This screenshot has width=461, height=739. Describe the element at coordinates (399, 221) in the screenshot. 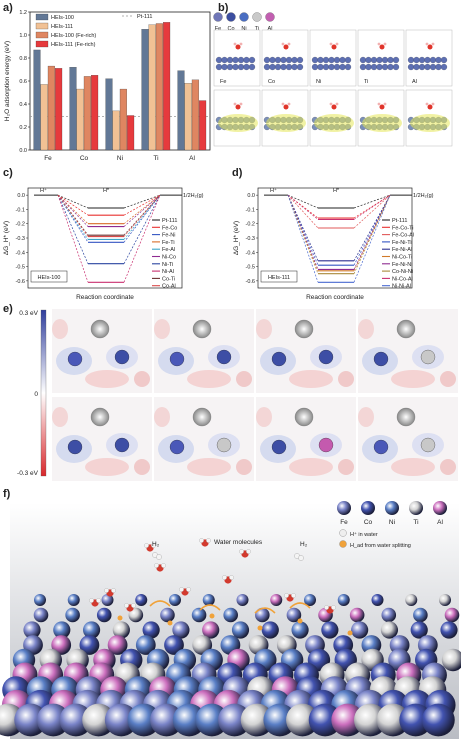

I see `legend-label: Pt-111` at that location.